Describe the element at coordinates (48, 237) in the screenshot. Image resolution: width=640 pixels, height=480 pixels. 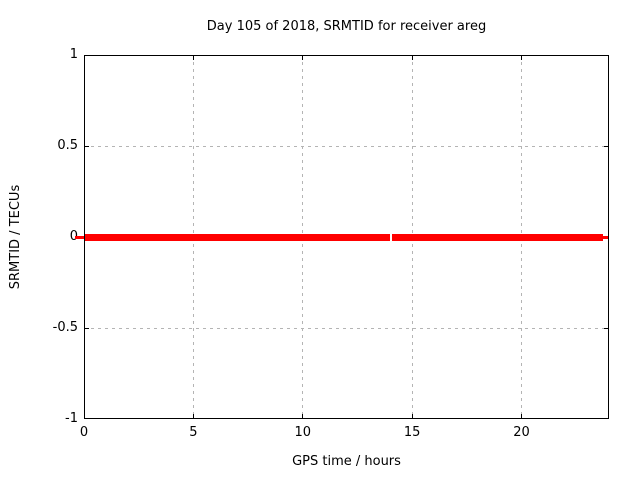
I see `y-tick-label: 0` at that location.